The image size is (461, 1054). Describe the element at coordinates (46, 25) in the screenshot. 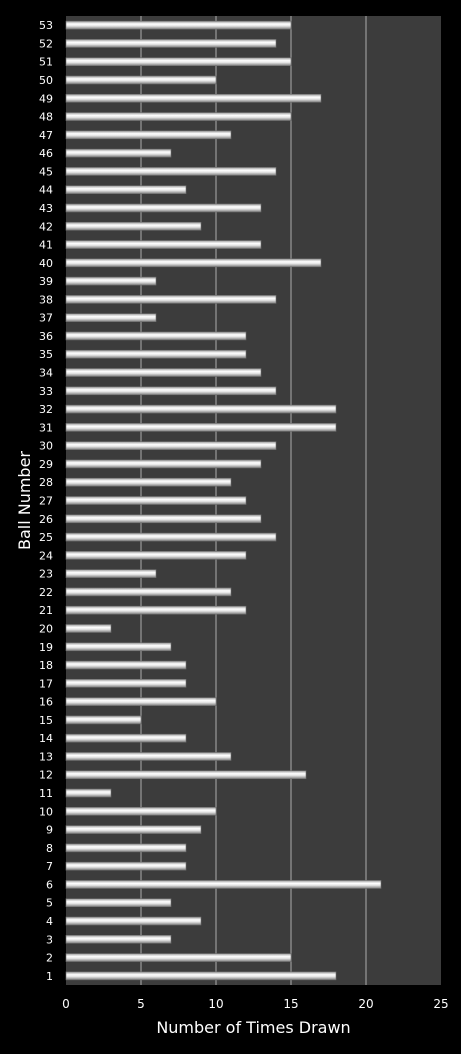

I see `y-tick-label: 53` at that location.